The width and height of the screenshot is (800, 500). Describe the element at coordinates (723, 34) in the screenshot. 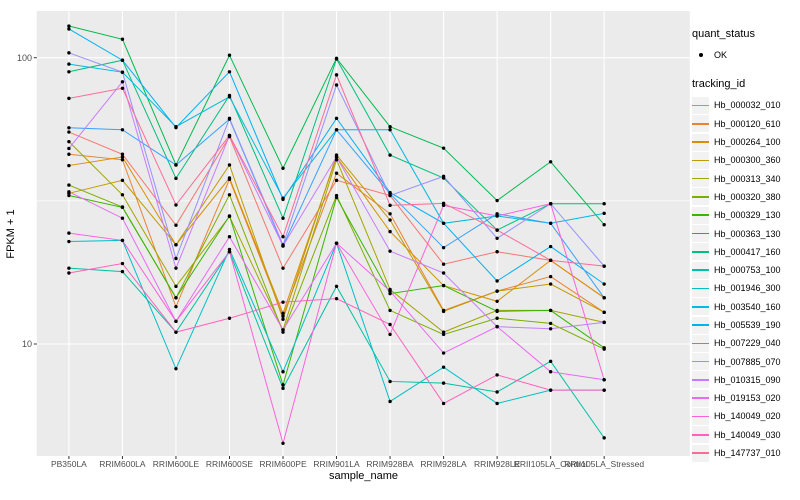

I see `legend-title-quant-status: quant_status` at that location.